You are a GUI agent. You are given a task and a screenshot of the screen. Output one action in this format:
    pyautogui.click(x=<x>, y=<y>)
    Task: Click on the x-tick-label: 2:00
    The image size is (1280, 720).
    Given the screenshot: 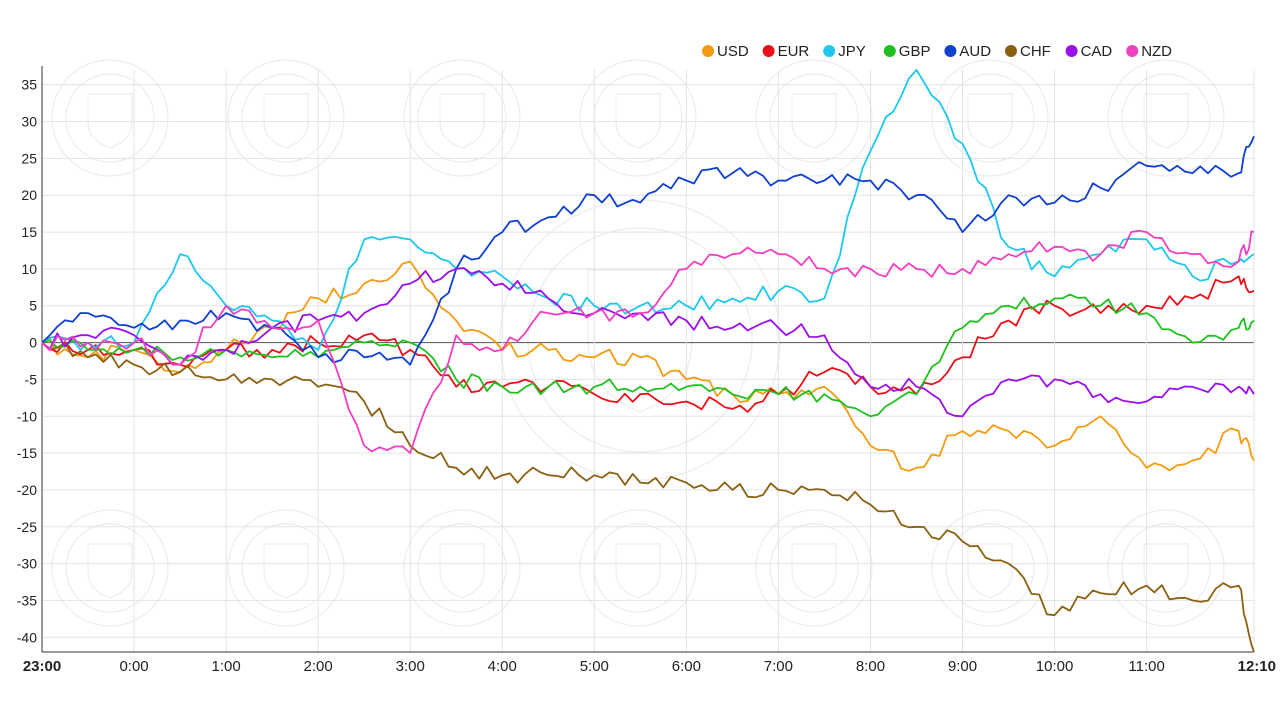 What is the action you would take?
    pyautogui.click(x=318, y=666)
    